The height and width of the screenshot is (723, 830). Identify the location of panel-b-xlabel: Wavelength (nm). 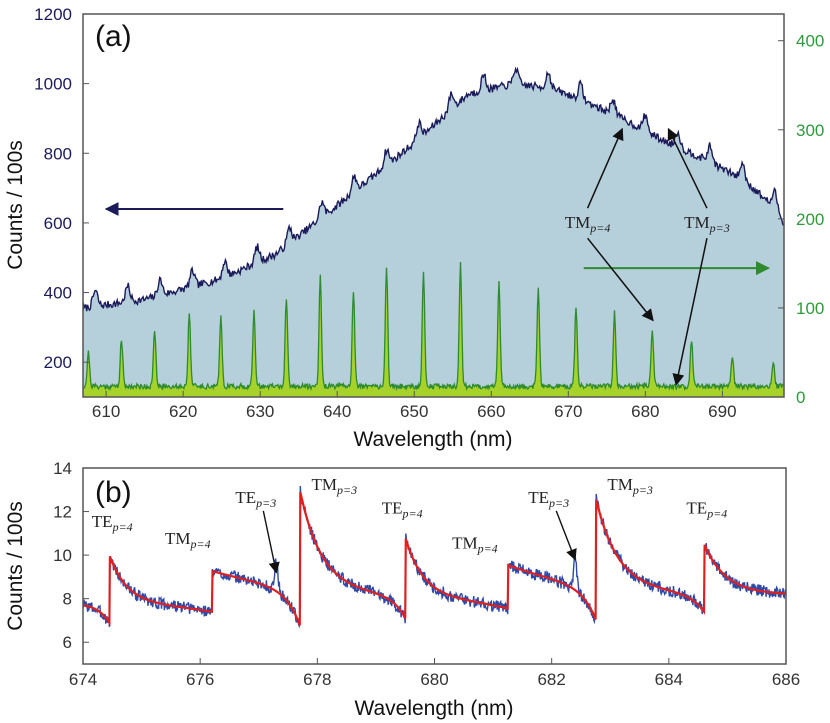
(433, 708).